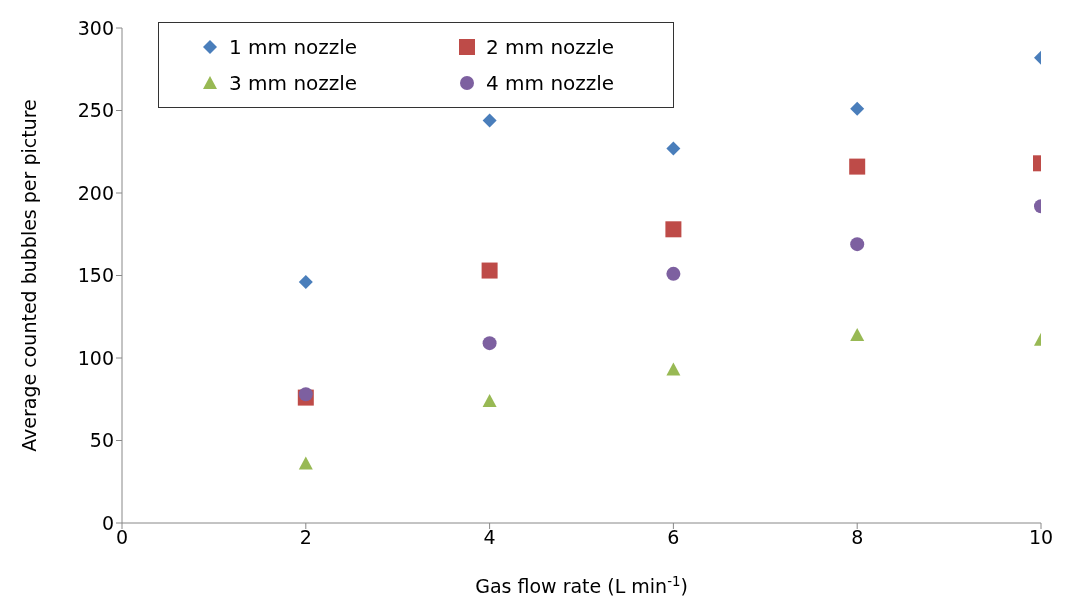  I want to click on legend-label: 3 mm nozzle, so click(293, 83).